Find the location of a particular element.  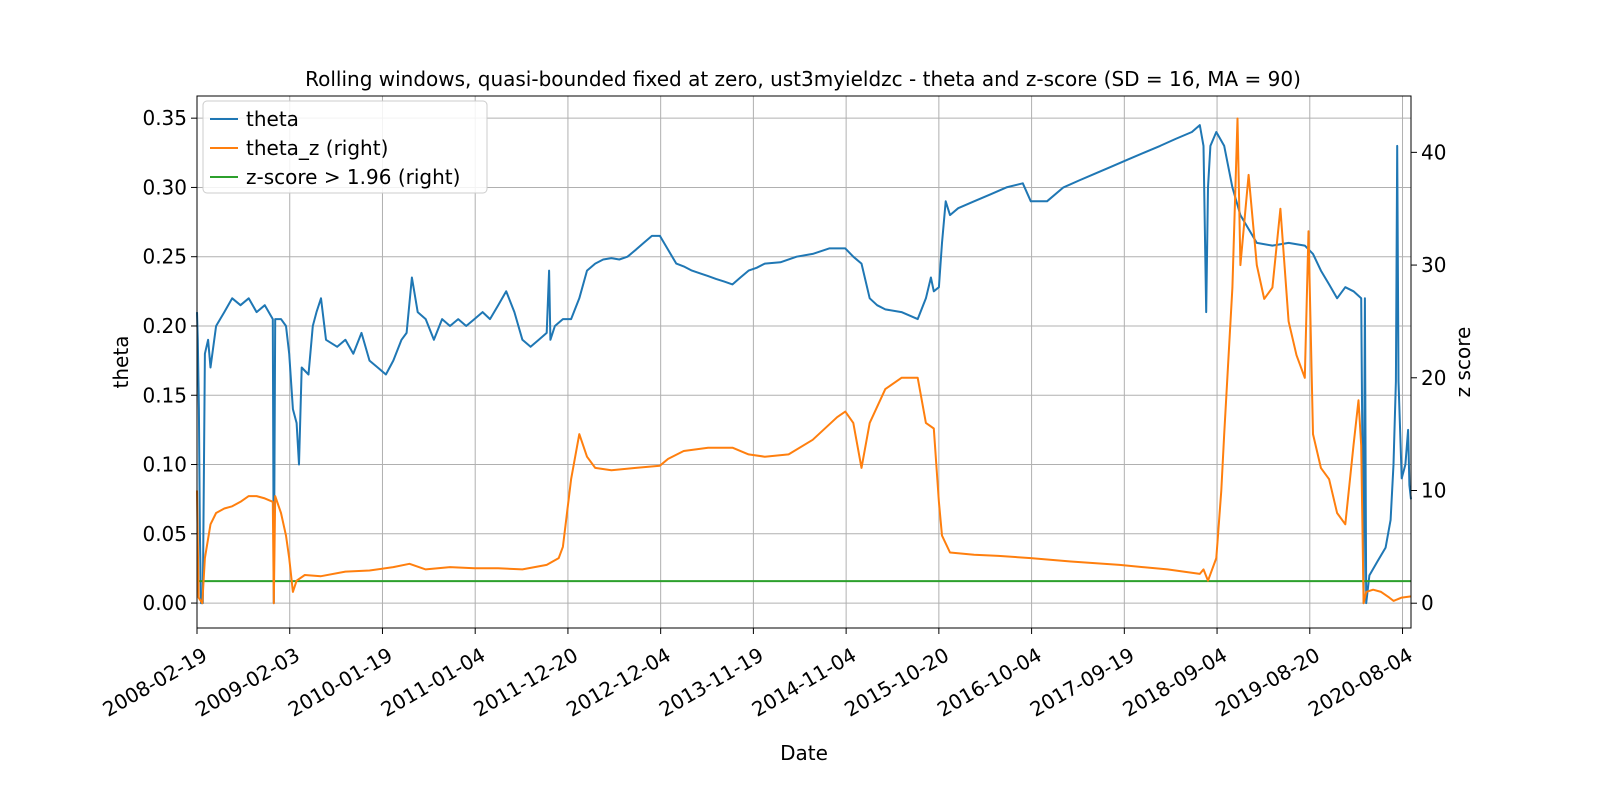

x-tick-label: 2014-11-04 is located at coordinates (804, 682).